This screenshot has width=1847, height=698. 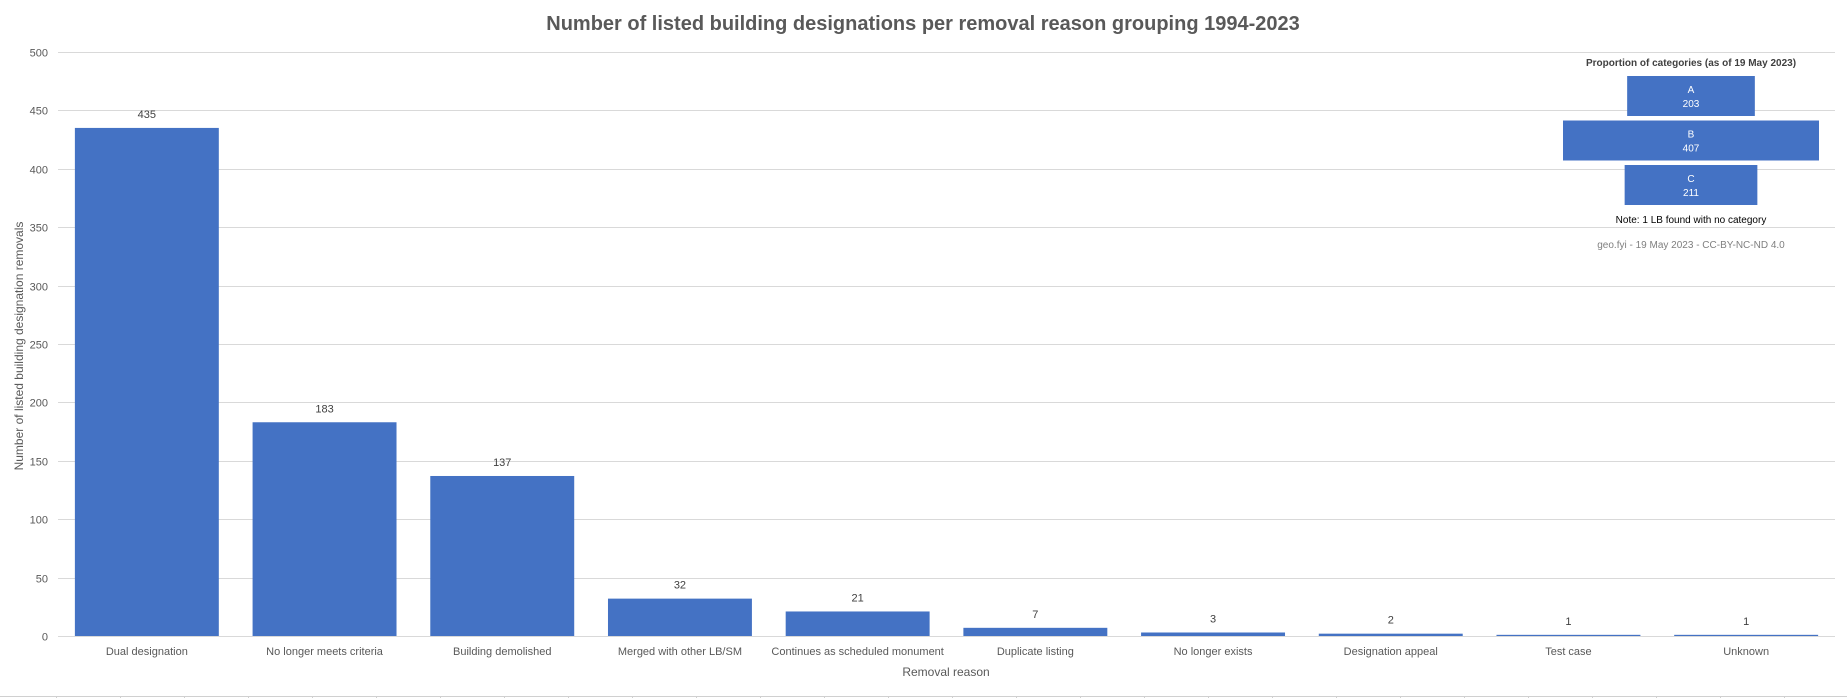 I want to click on y-tick-label: 450, so click(x=39, y=112).